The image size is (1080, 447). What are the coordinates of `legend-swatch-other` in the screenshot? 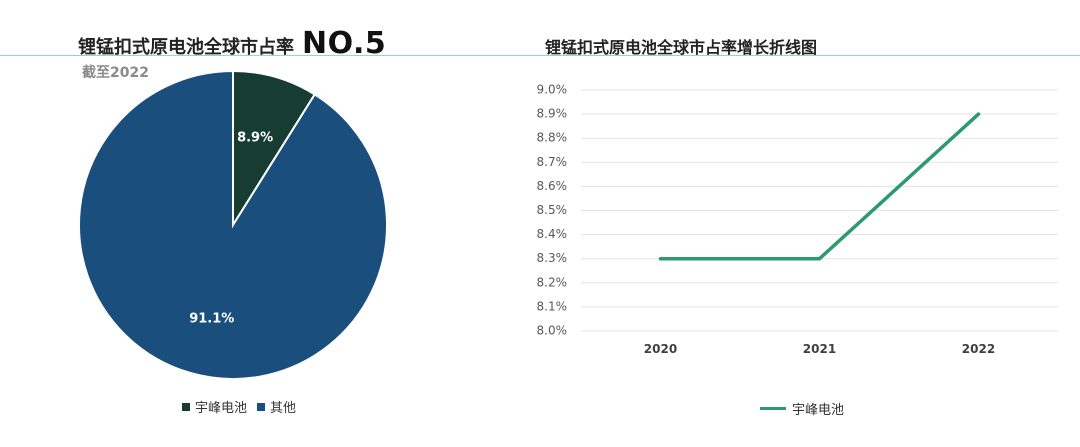 It's located at (261, 406).